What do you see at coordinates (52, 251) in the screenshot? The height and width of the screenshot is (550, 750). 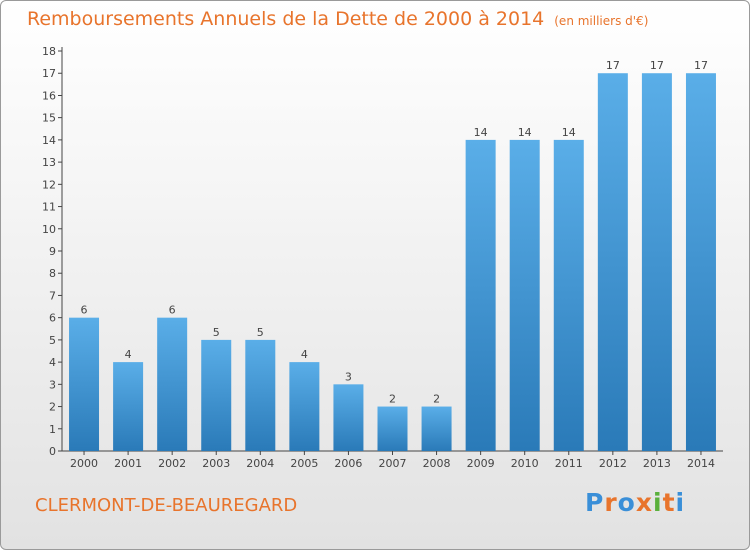 I see `y-tick-label: 9` at bounding box center [52, 251].